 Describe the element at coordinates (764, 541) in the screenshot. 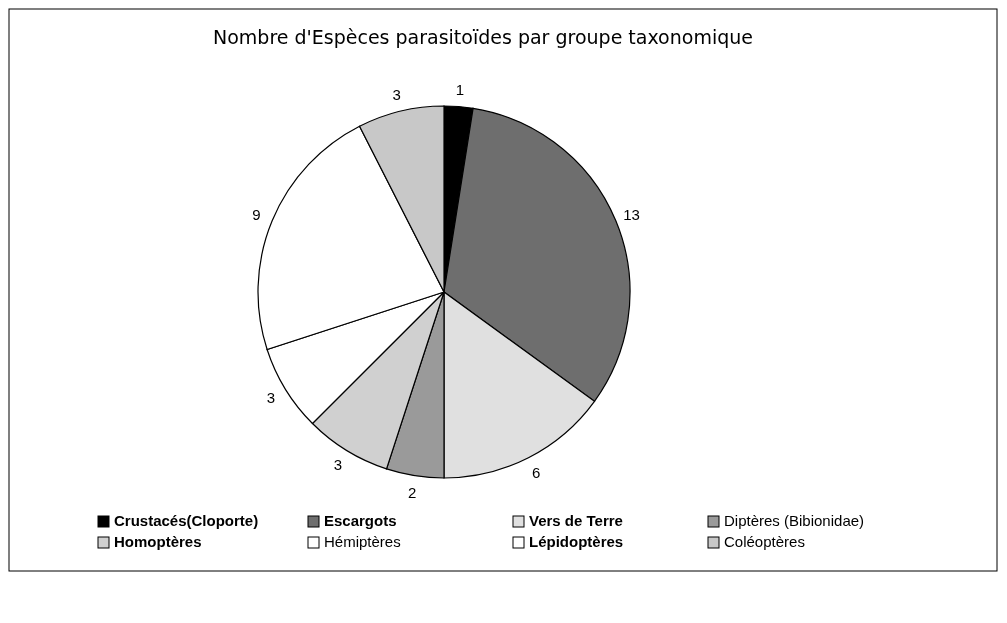

I see `legend-label: Coléoptères` at that location.